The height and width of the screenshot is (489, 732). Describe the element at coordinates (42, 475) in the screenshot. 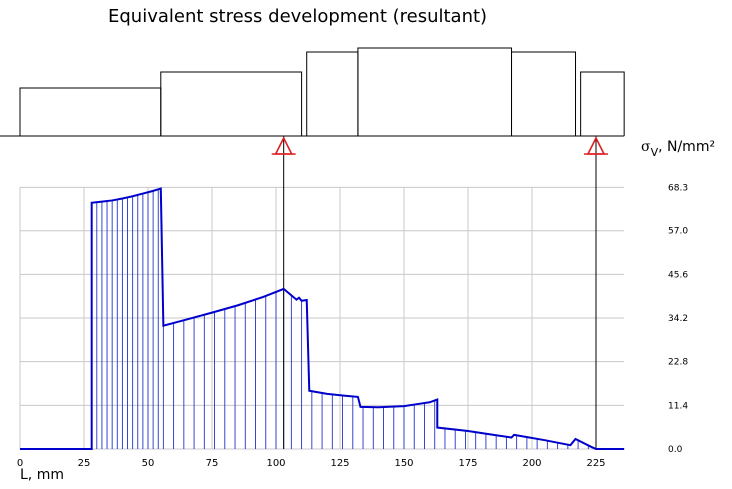

I see `x-axis-label: L, mm` at that location.